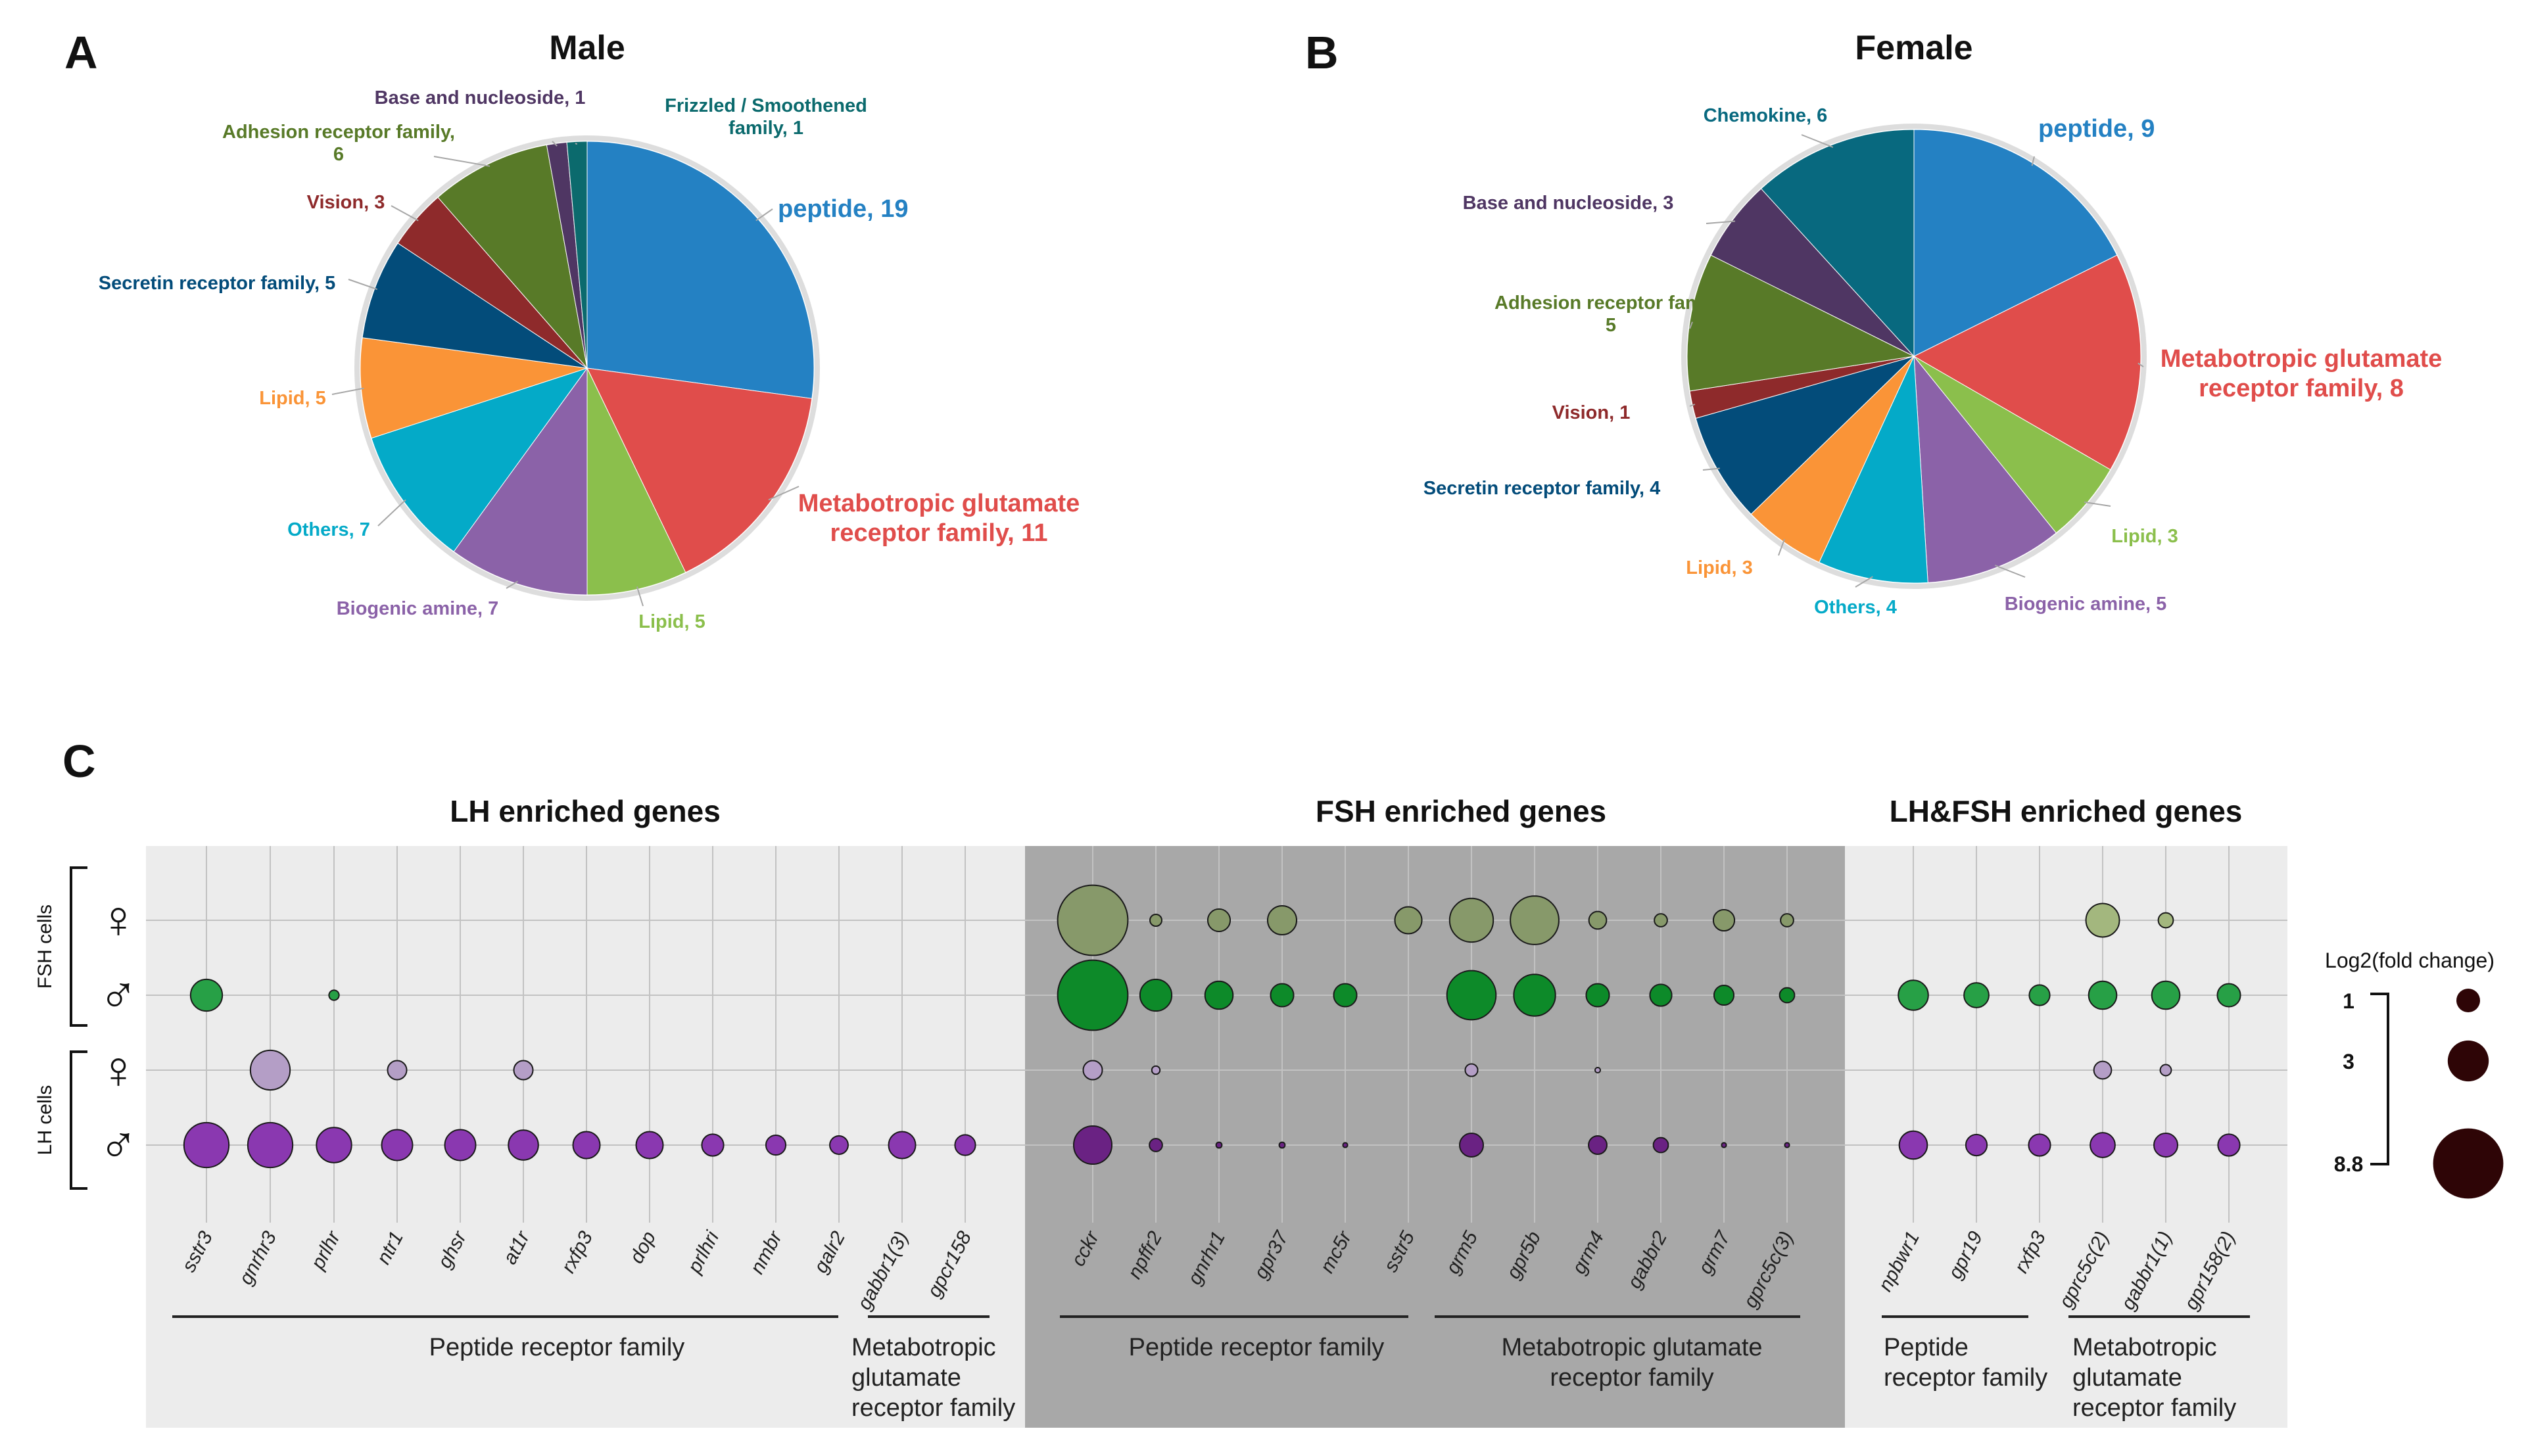  Describe the element at coordinates (2302, 373) in the screenshot. I see `pie-slice-label: Metabotropic glutamate receptor family, 8` at that location.